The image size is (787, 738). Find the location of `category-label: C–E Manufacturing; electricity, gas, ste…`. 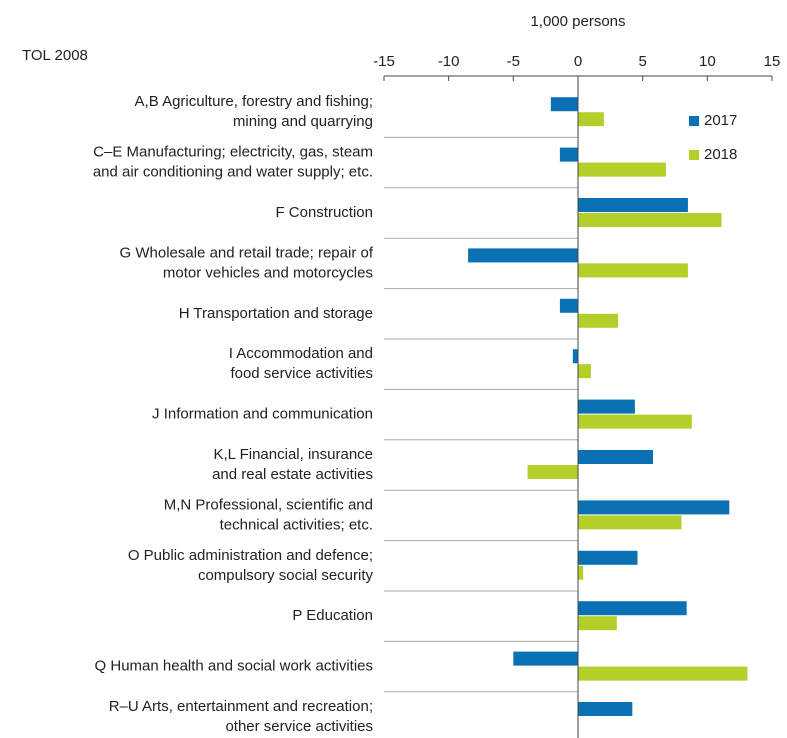

category-label: C–E Manufacturing; electricity, gas, ste… is located at coordinates (233, 152).